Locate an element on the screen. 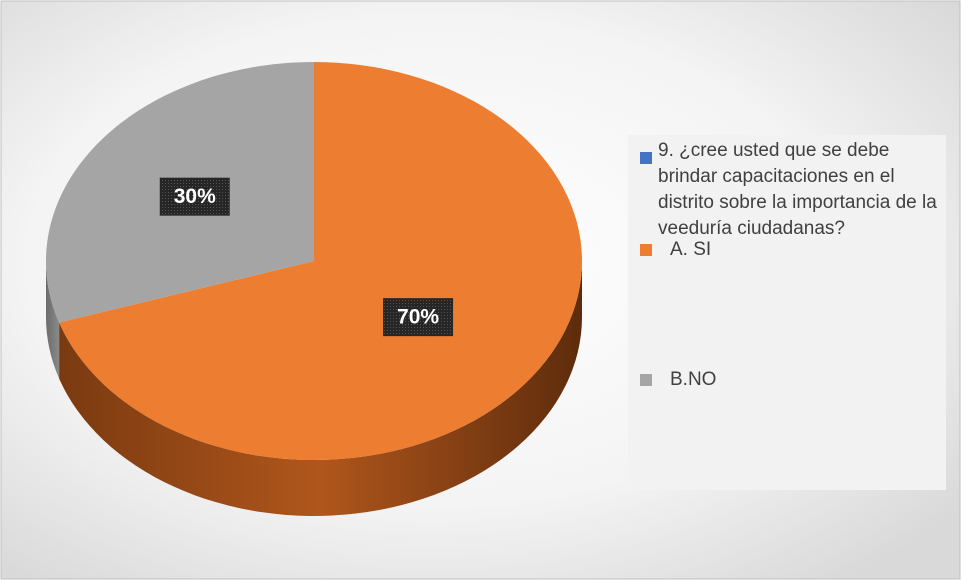  data-label: 30% is located at coordinates (195, 196).